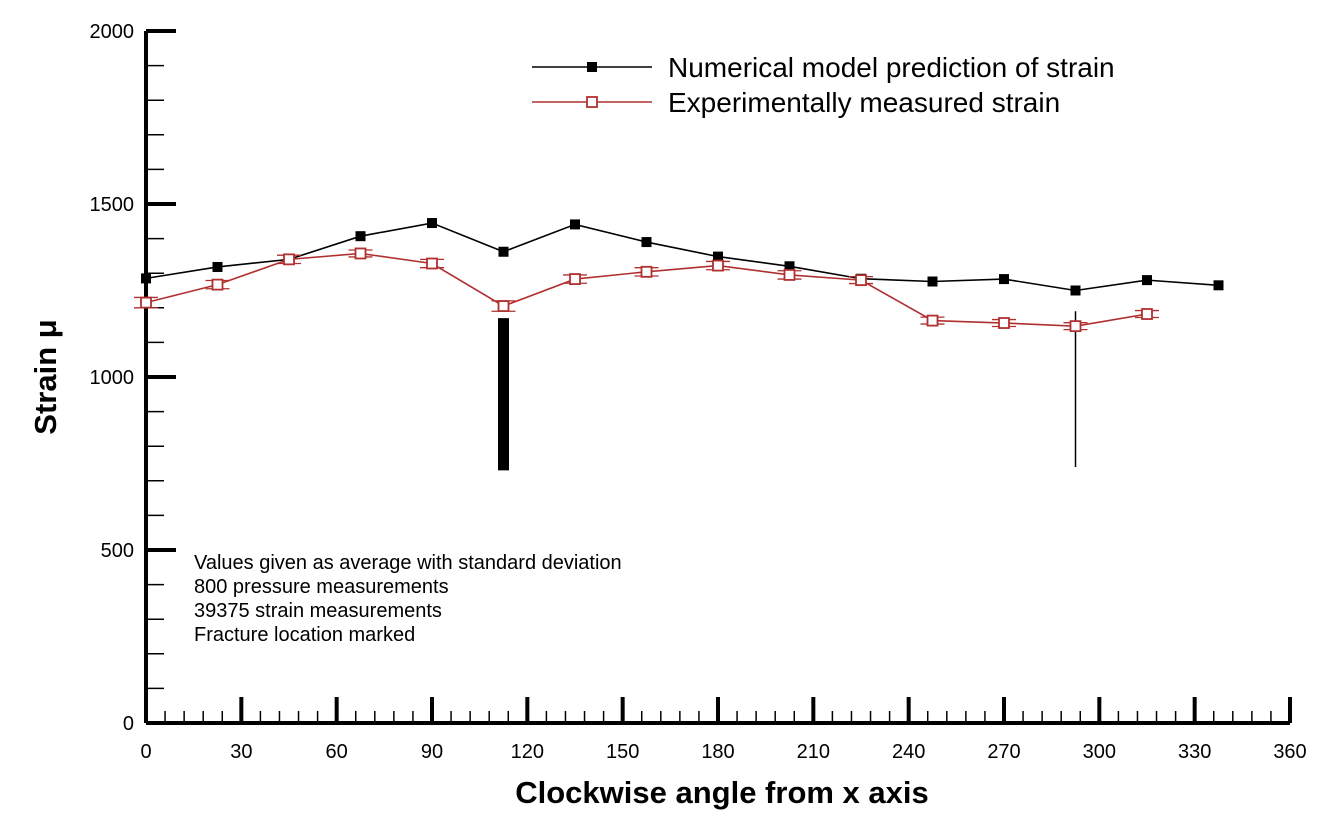  I want to click on legend-label: Experimentally measured strain, so click(864, 102).